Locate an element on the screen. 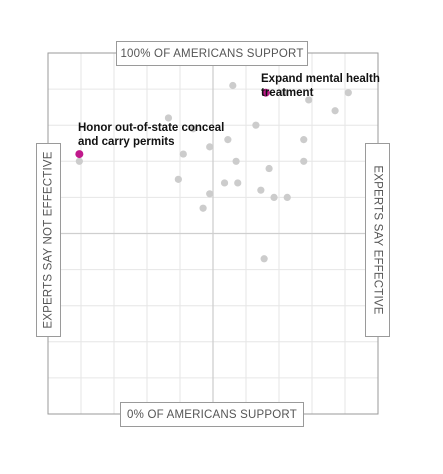 This screenshot has width=443, height=474. annotation-mental-health: Expand mental health treatment is located at coordinates (320, 86).